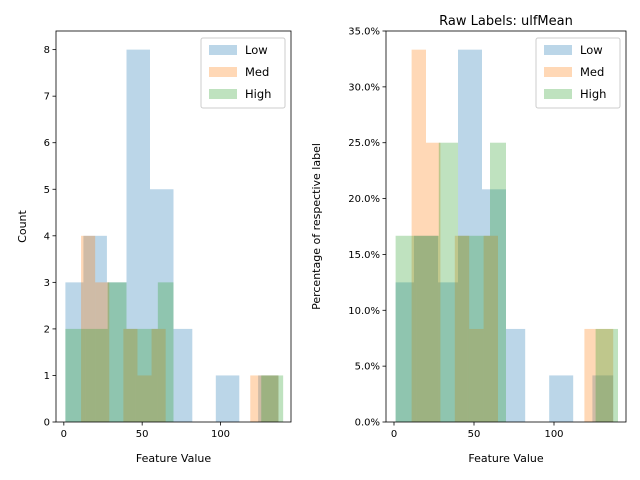 The width and height of the screenshot is (640, 480). I want to click on series-high, so click(174, 352).